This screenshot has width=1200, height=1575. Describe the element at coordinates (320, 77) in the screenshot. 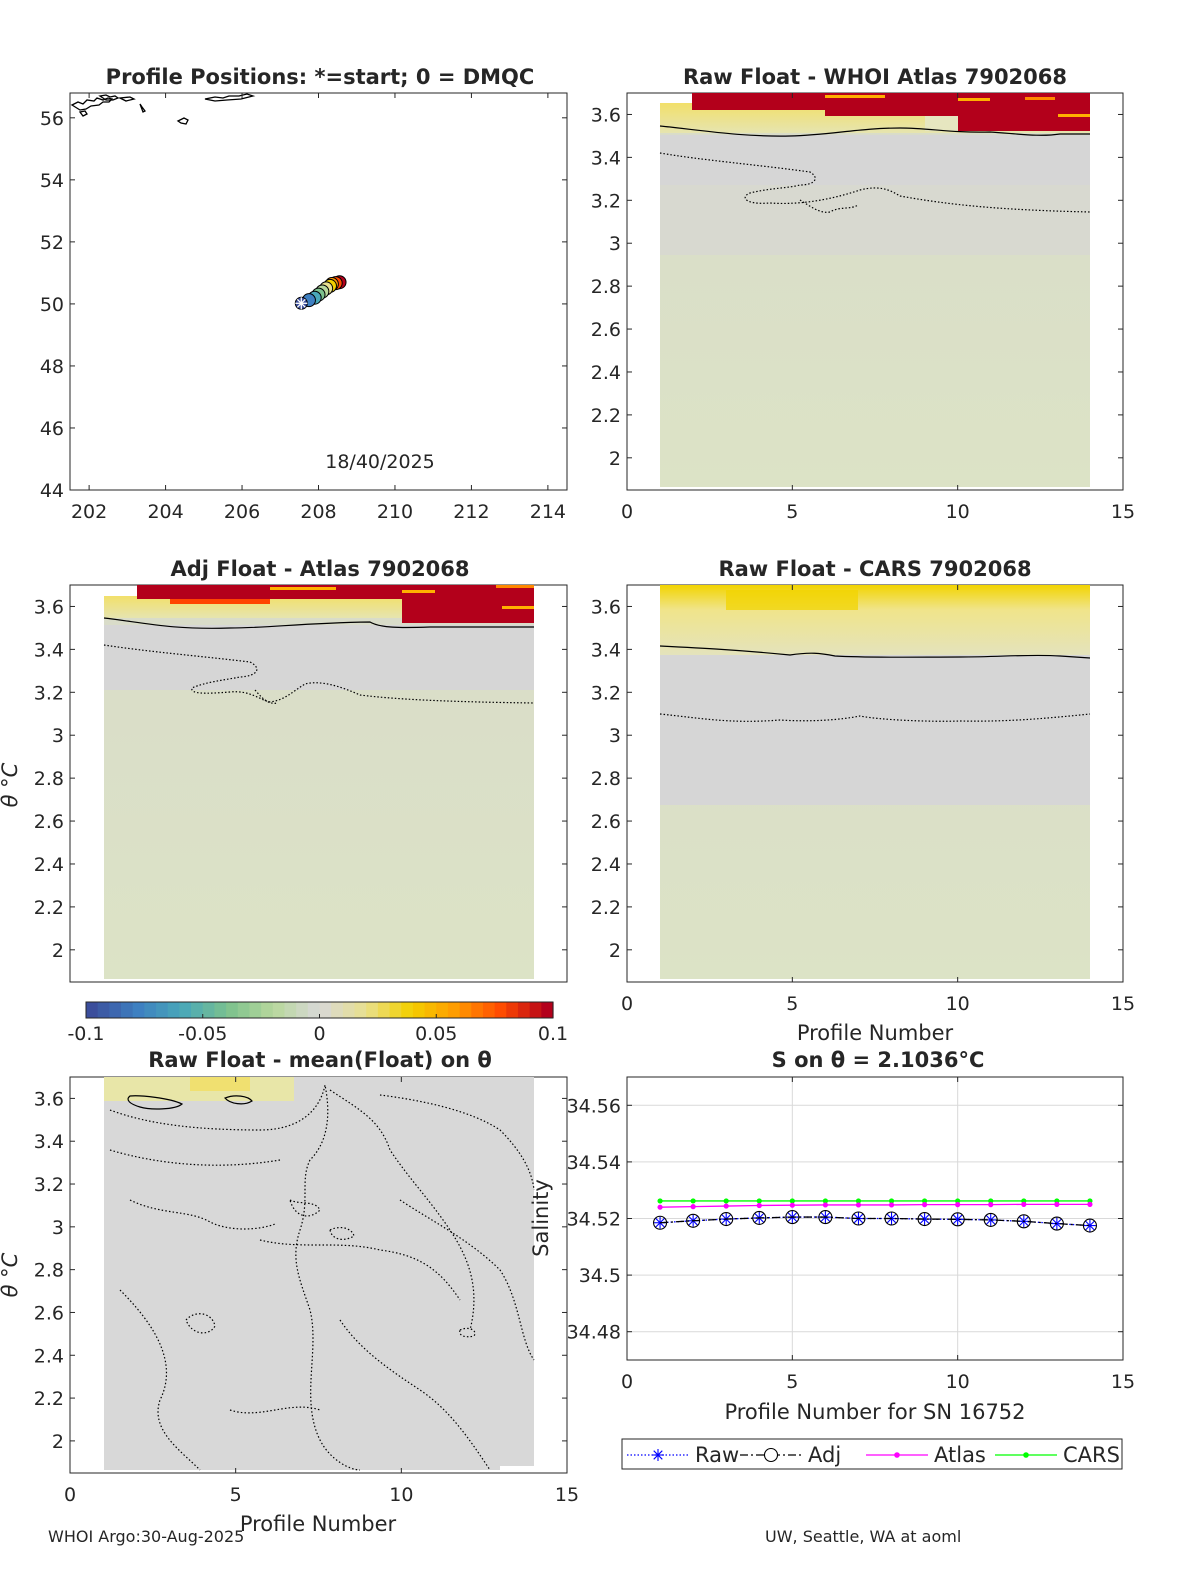

I see `map-title: Profile Positions: *=start; 0 = DMQC` at that location.